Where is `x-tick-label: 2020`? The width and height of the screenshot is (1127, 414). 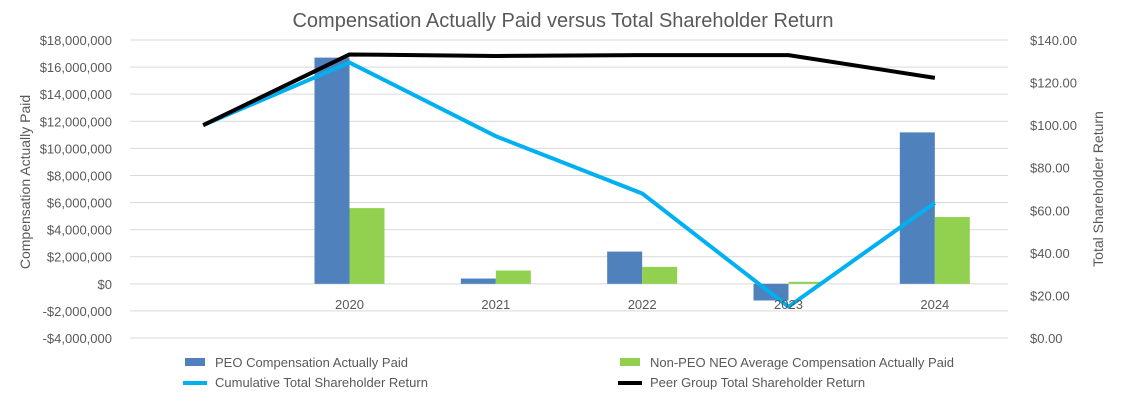 x-tick-label: 2020 is located at coordinates (349, 304).